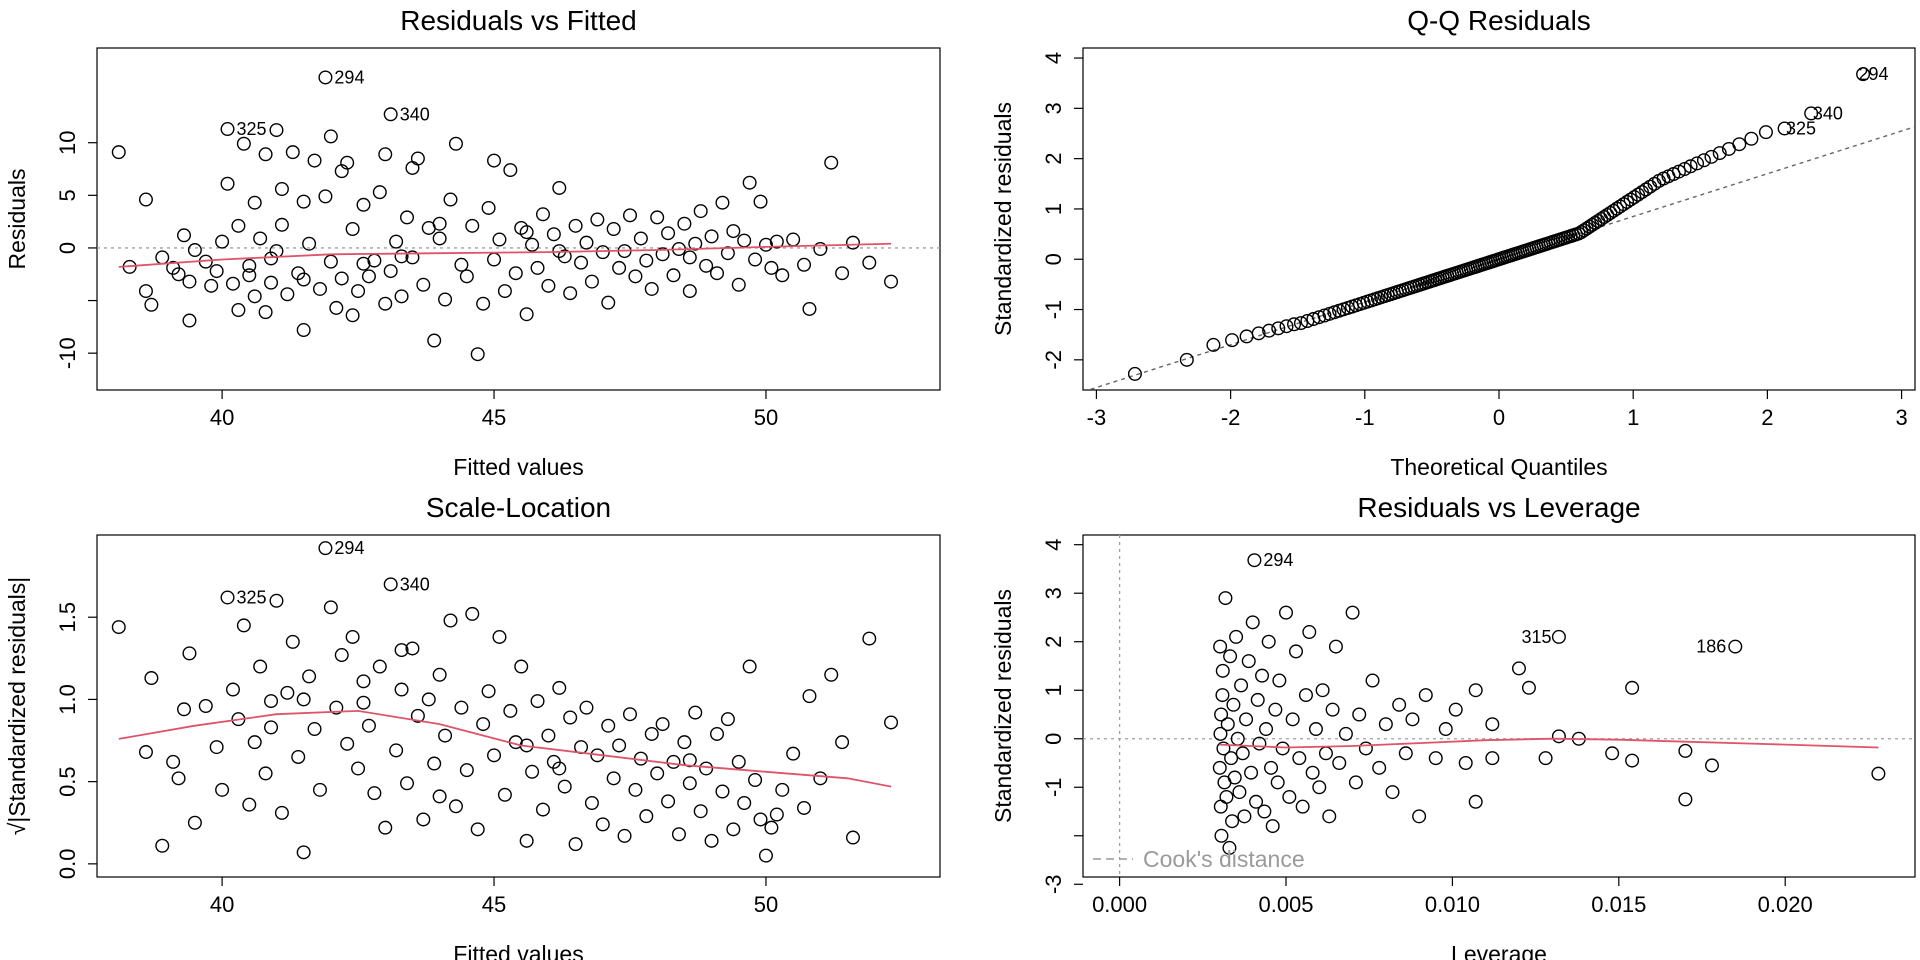  I want to click on p4-y-tick-label: 1, so click(1053, 690).